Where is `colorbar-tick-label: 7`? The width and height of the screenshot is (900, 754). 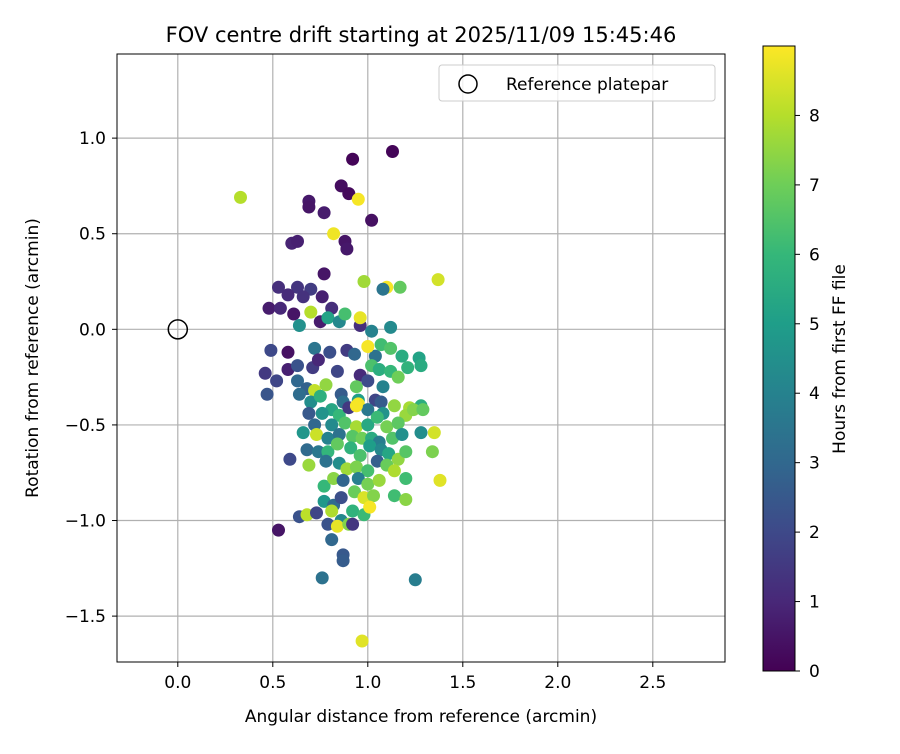 colorbar-tick-label: 7 is located at coordinates (814, 186).